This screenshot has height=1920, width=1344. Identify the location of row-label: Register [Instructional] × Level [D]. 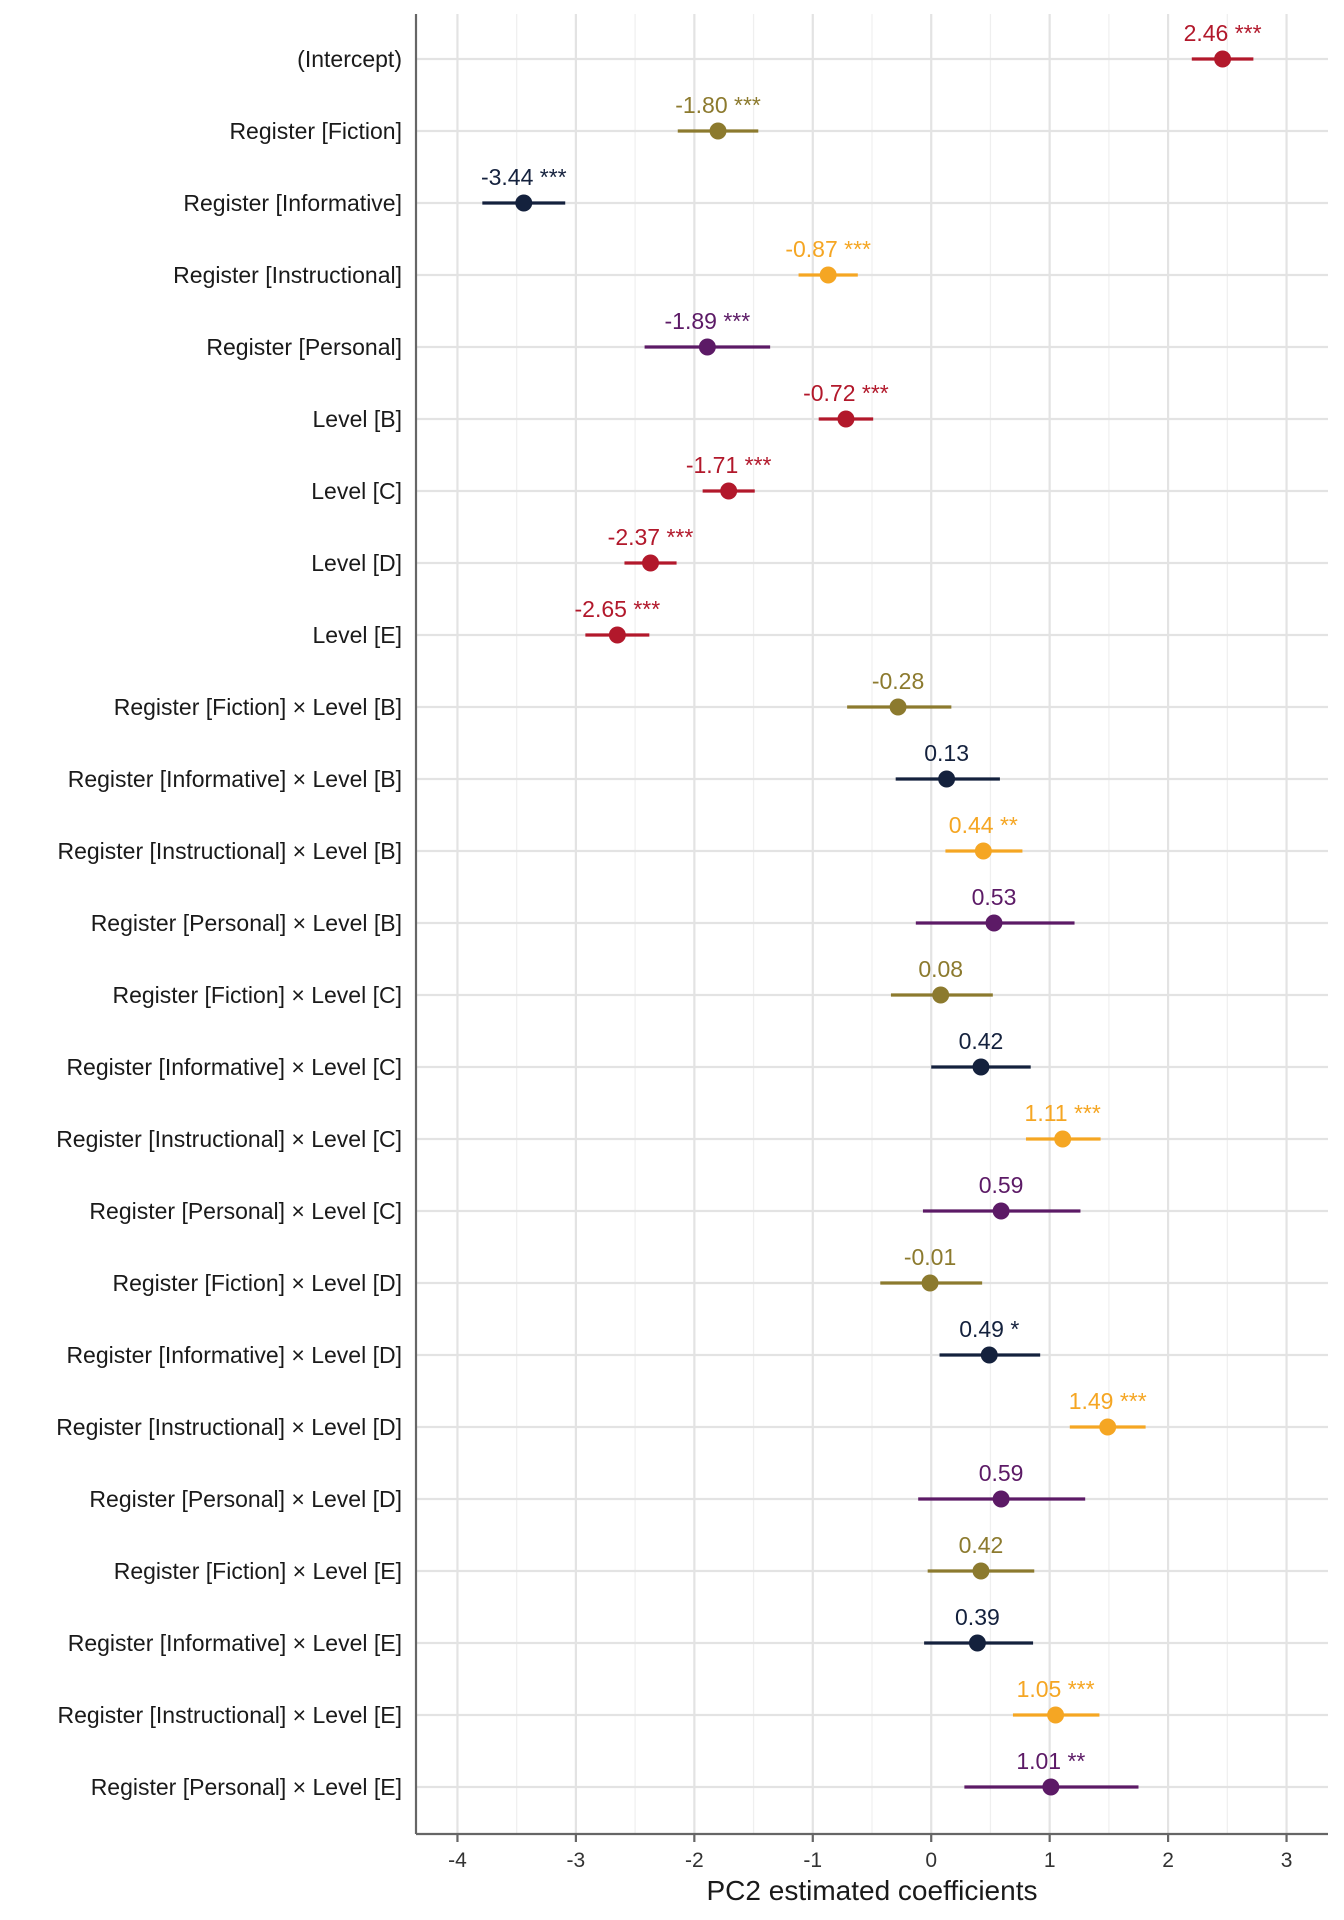
(229, 1427).